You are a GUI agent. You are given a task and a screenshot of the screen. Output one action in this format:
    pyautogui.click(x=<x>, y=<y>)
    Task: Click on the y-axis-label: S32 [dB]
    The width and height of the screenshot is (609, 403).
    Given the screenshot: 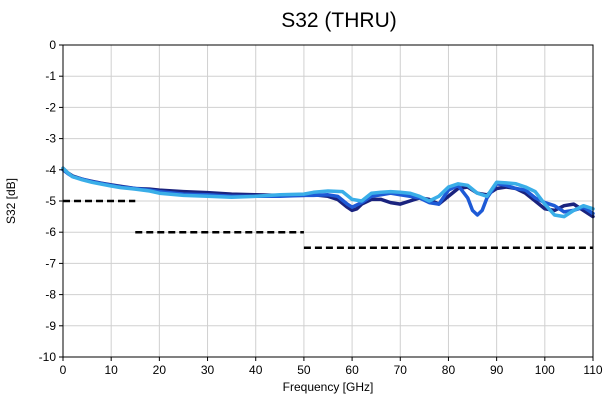 What is the action you would take?
    pyautogui.click(x=11, y=201)
    